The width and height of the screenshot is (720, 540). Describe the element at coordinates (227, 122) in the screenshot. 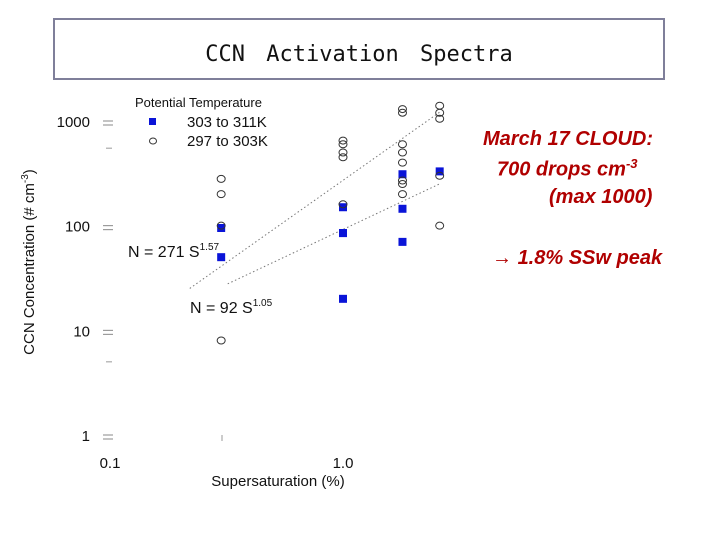

I see `legend-entry: 303 to 311K` at that location.